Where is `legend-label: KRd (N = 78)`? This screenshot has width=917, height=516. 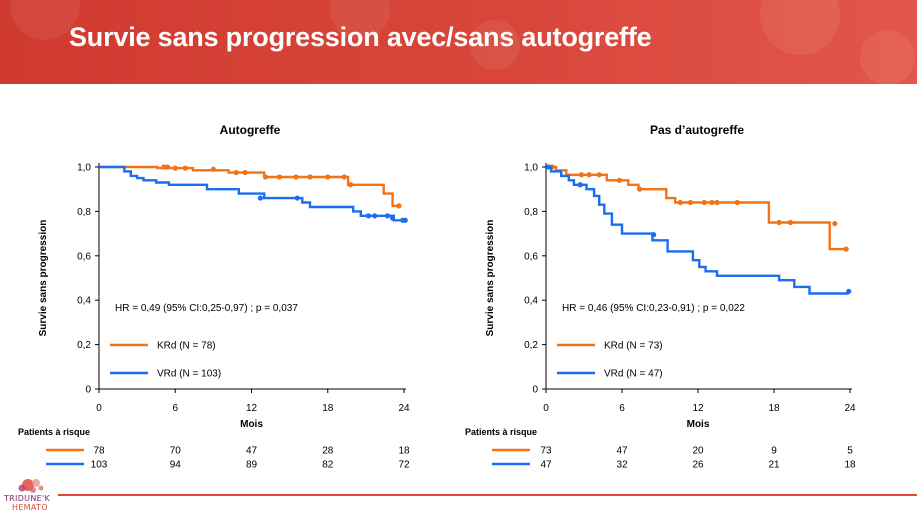 legend-label: KRd (N = 78) is located at coordinates (186, 346).